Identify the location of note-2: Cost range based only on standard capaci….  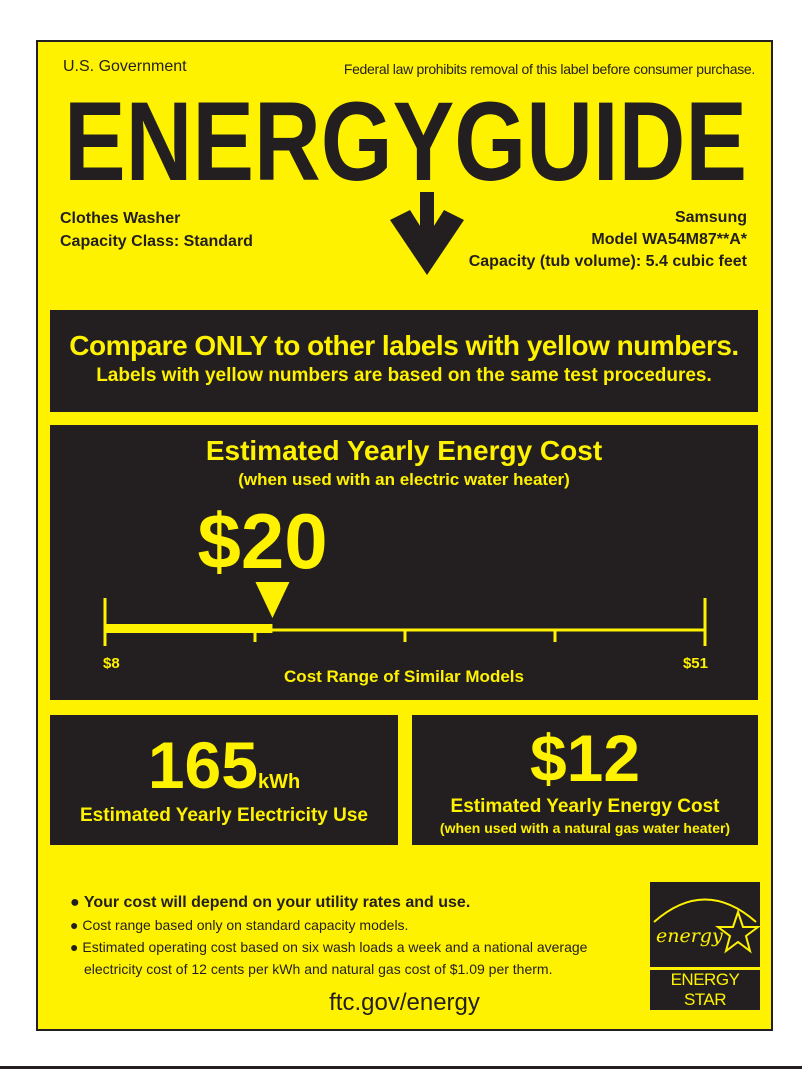
(245, 925).